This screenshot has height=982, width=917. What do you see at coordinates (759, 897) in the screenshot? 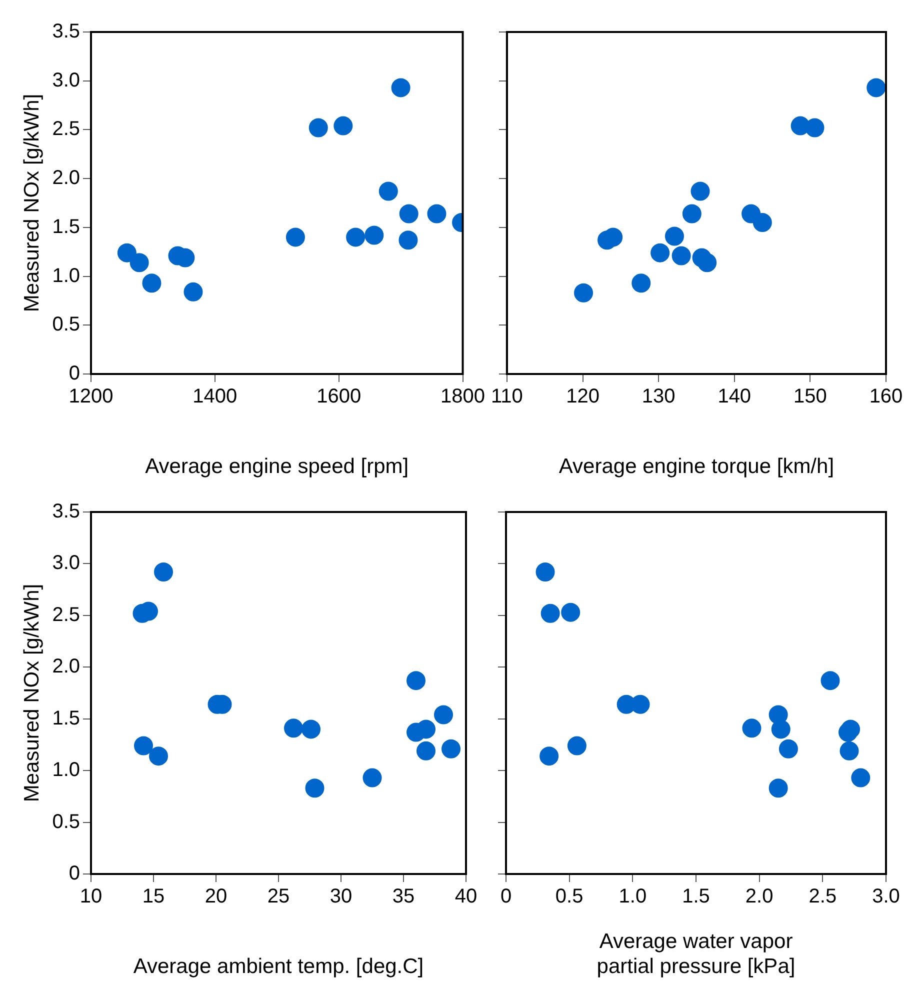
I see `x-tick-label: 2.0` at bounding box center [759, 897].